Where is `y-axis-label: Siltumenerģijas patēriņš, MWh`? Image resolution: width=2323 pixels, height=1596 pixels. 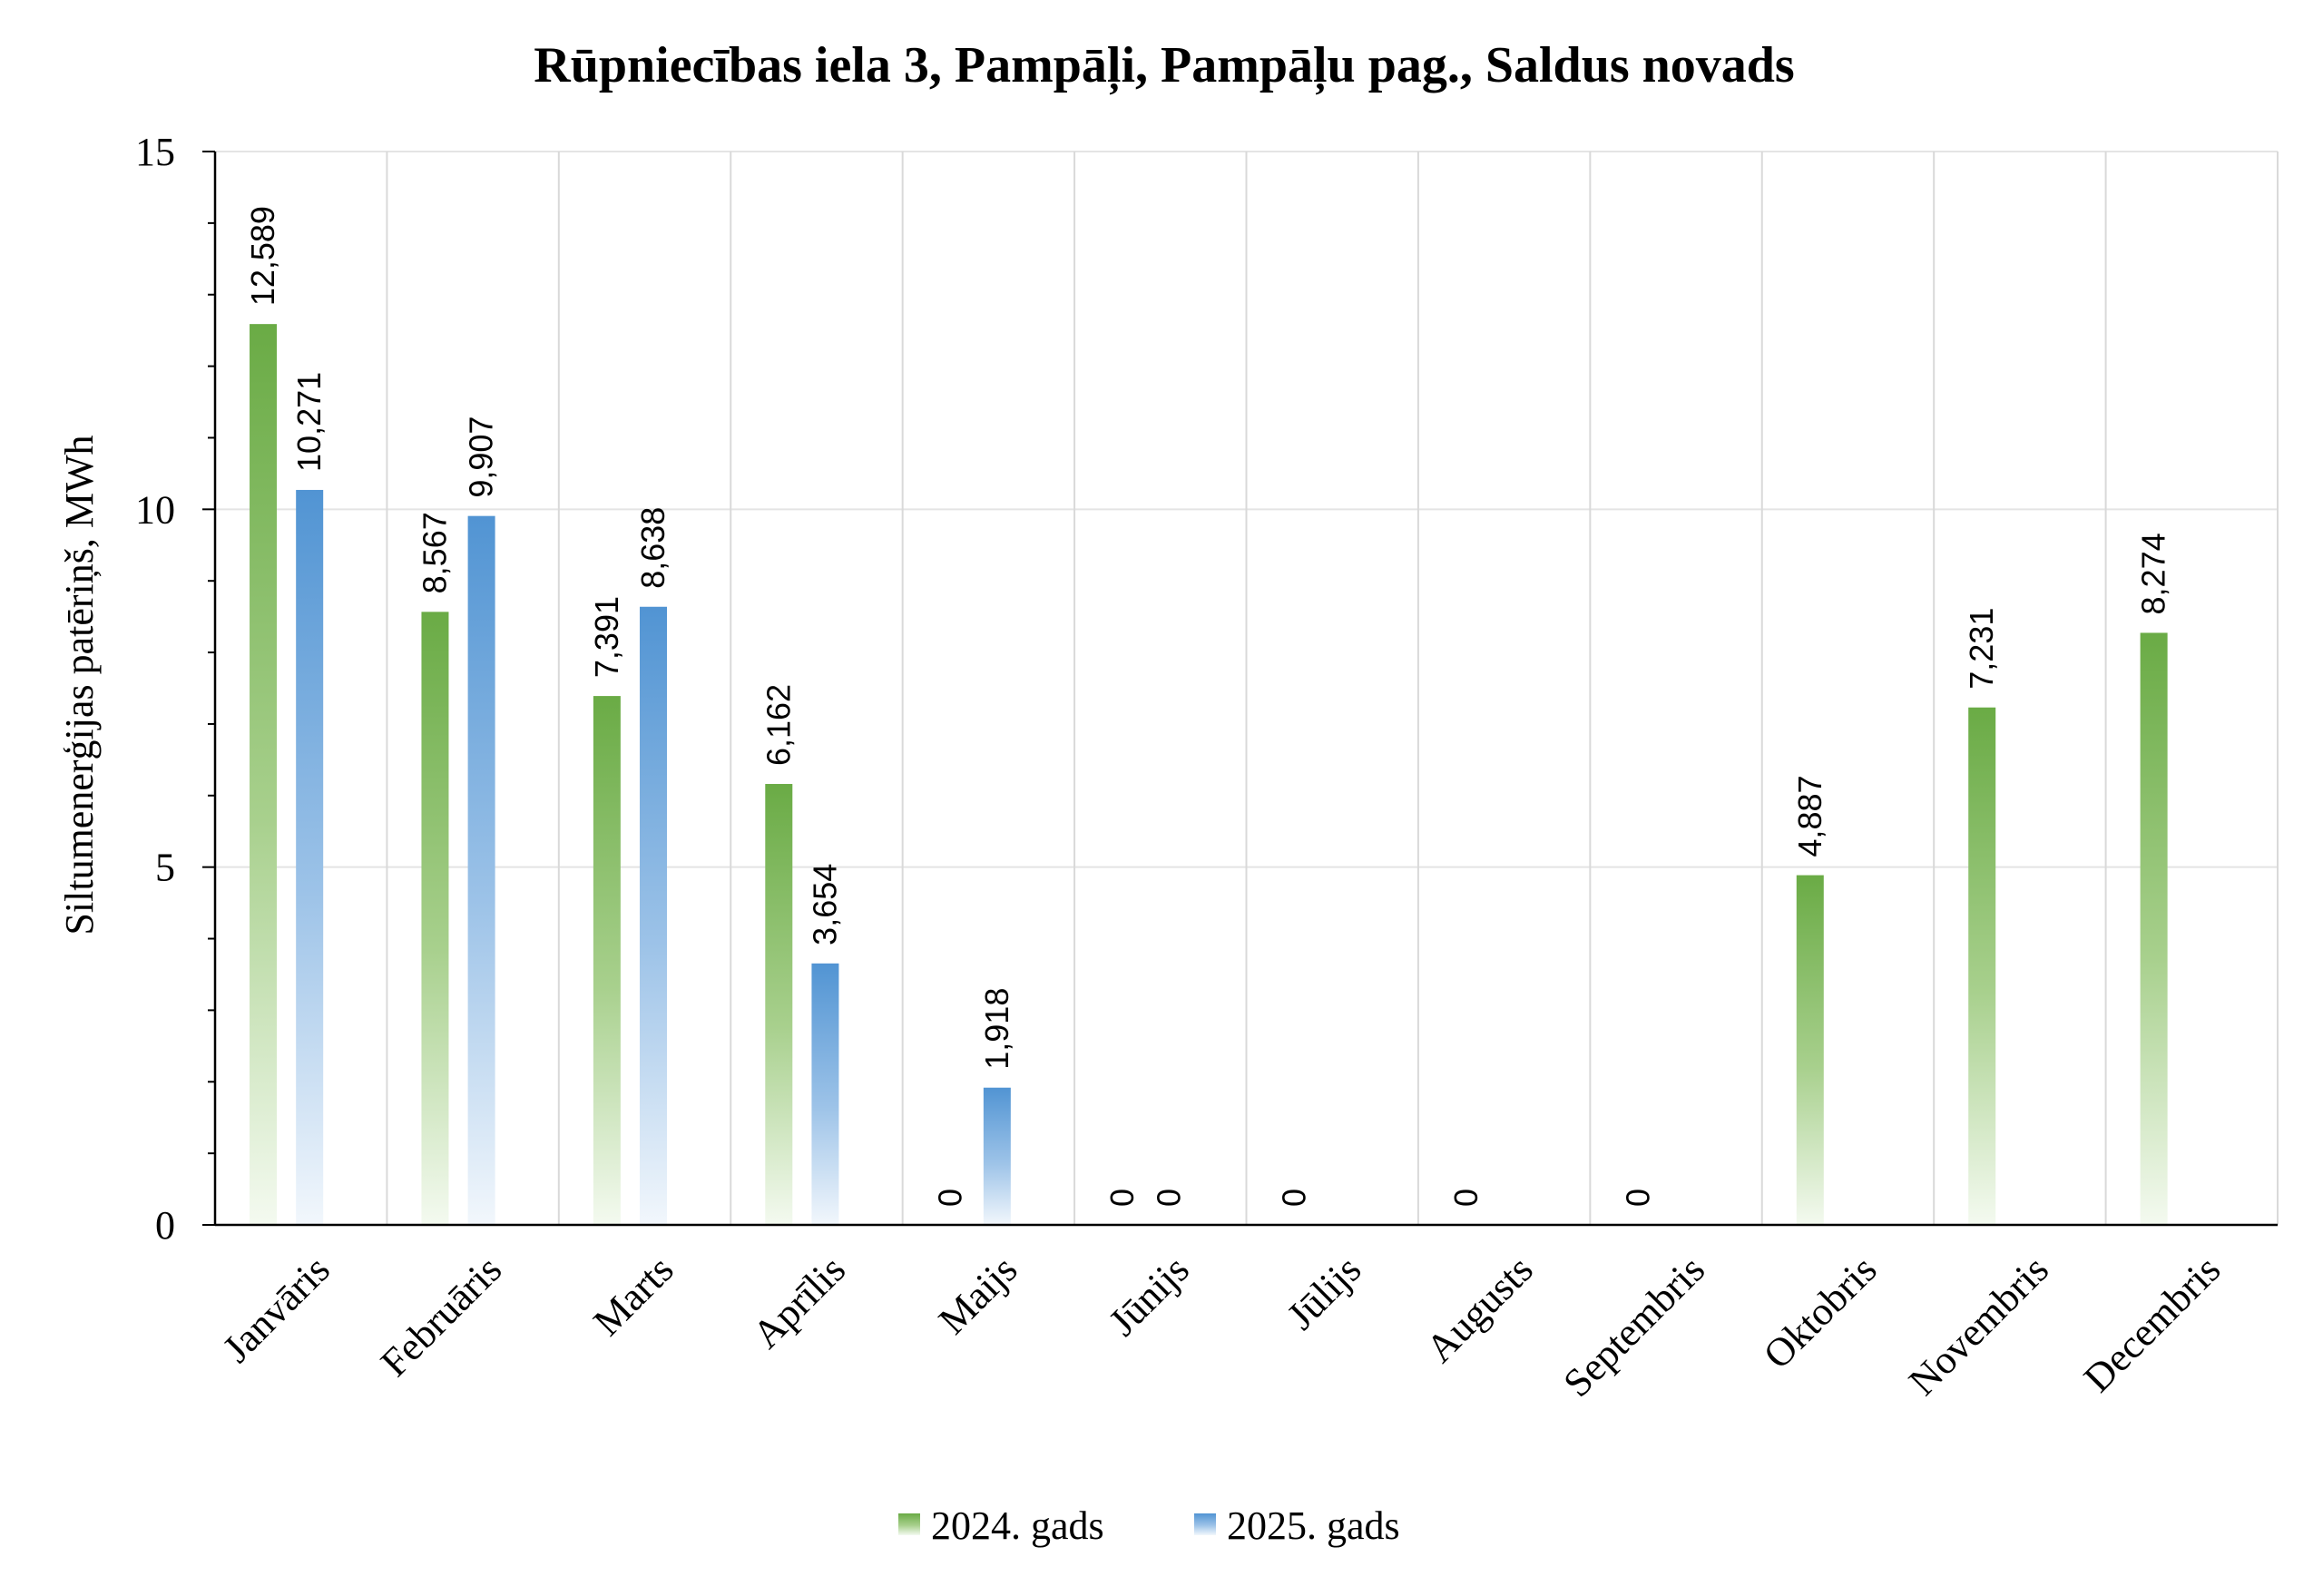
y-axis-label: Siltumenerģijas patēriņš, MWh is located at coordinates (79, 685).